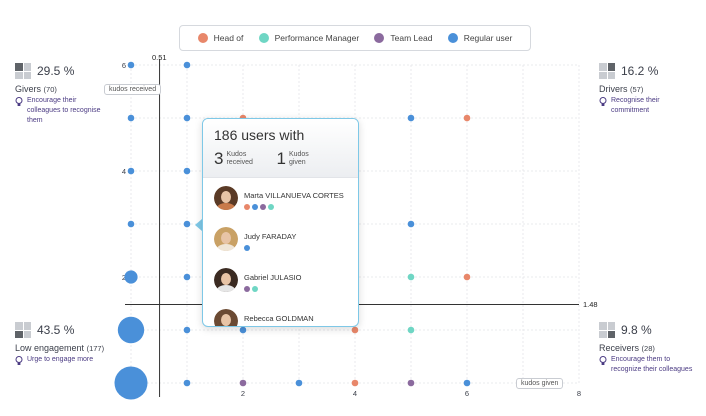 The image size is (706, 416). Describe the element at coordinates (270, 236) in the screenshot. I see `user-name: Judy FARADAY` at that location.